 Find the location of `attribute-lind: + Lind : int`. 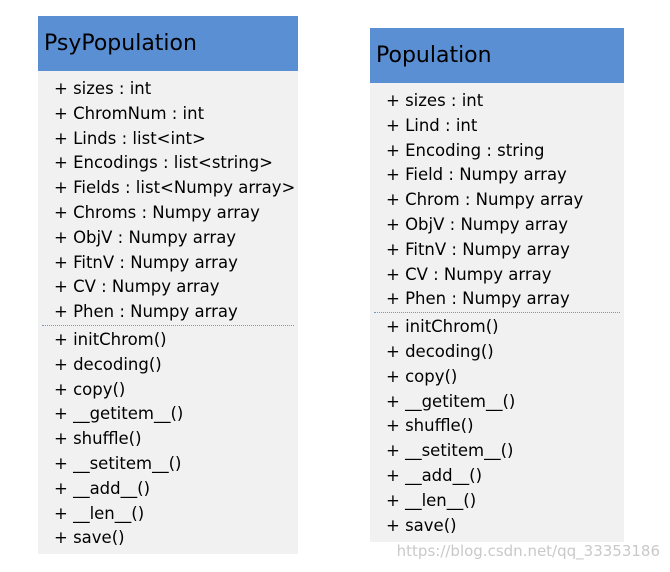

attribute-lind: + Lind : int is located at coordinates (432, 125).